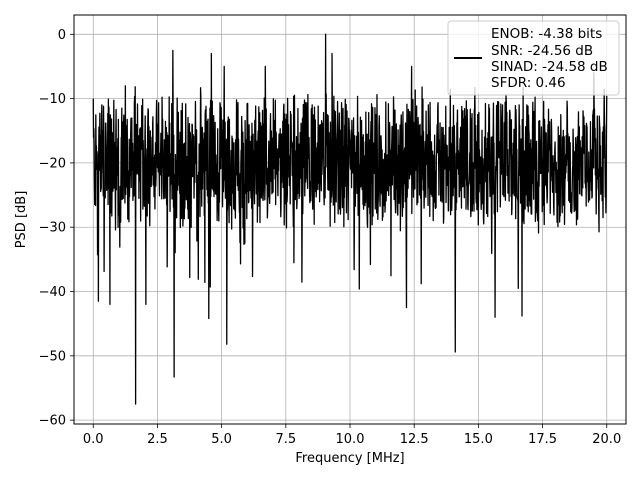 The height and width of the screenshot is (480, 640). What do you see at coordinates (52, 228) in the screenshot?
I see `y-tick-label: −30` at bounding box center [52, 228].